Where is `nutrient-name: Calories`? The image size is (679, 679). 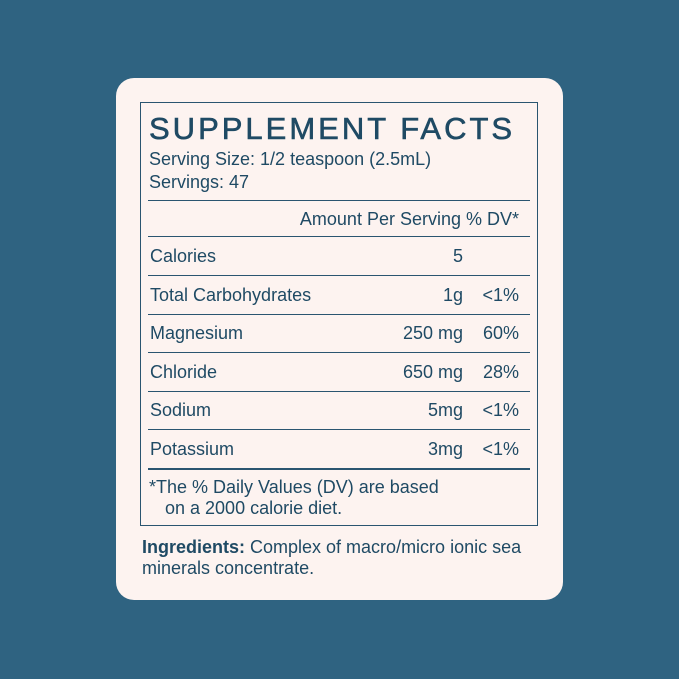
nutrient-name: Calories is located at coordinates (183, 256).